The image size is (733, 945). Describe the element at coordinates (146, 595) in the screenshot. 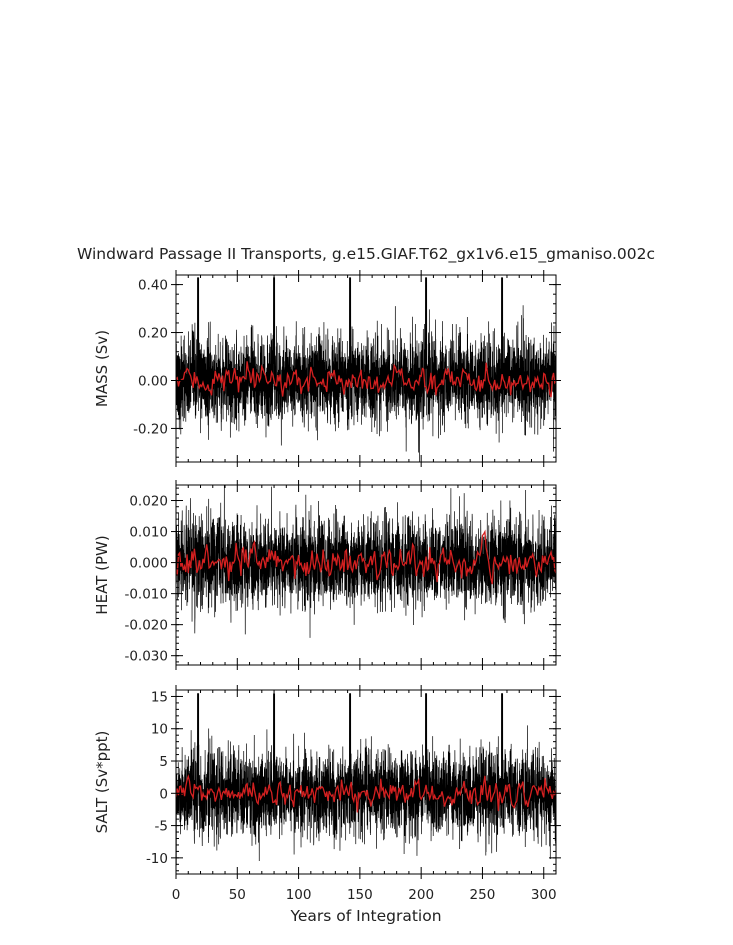

I see `y-tick-label: -0.010` at that location.